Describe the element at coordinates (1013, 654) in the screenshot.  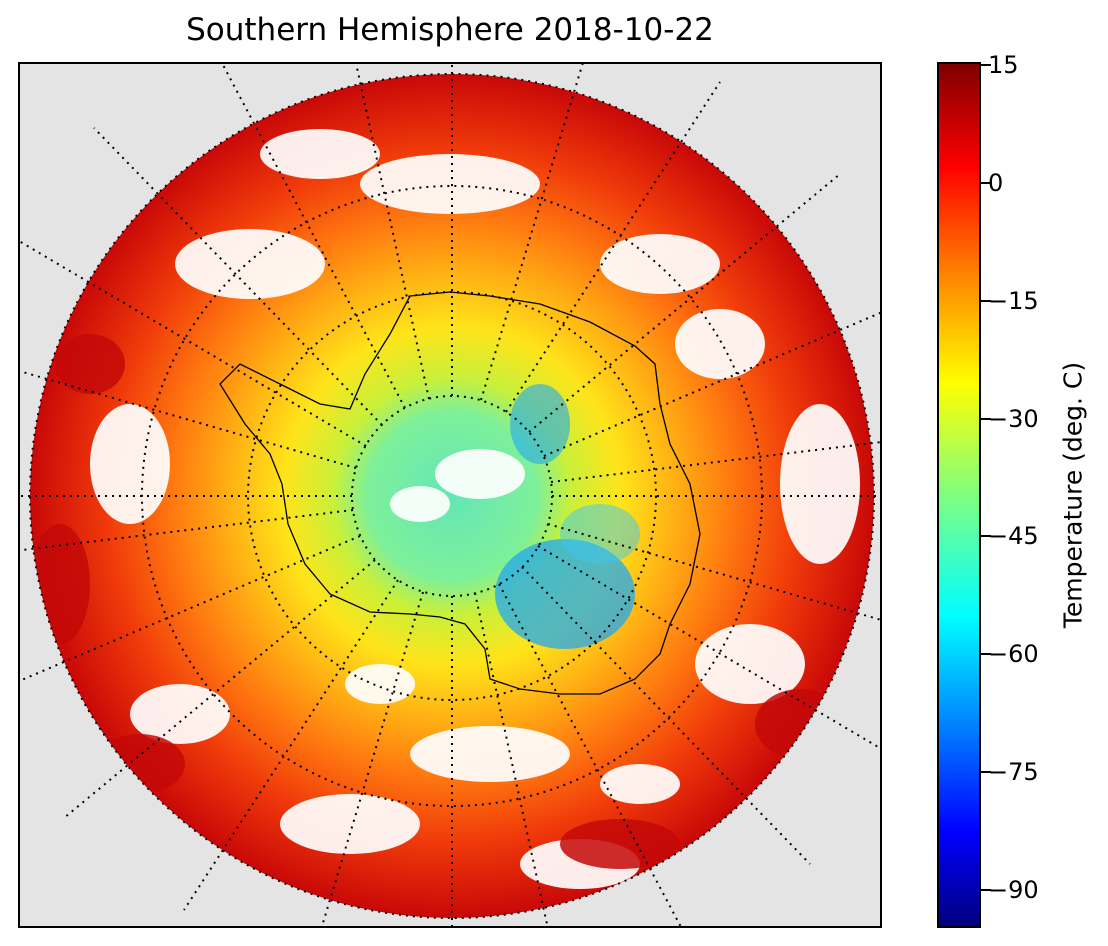
I see `colorbar-tick-label: −60` at that location.